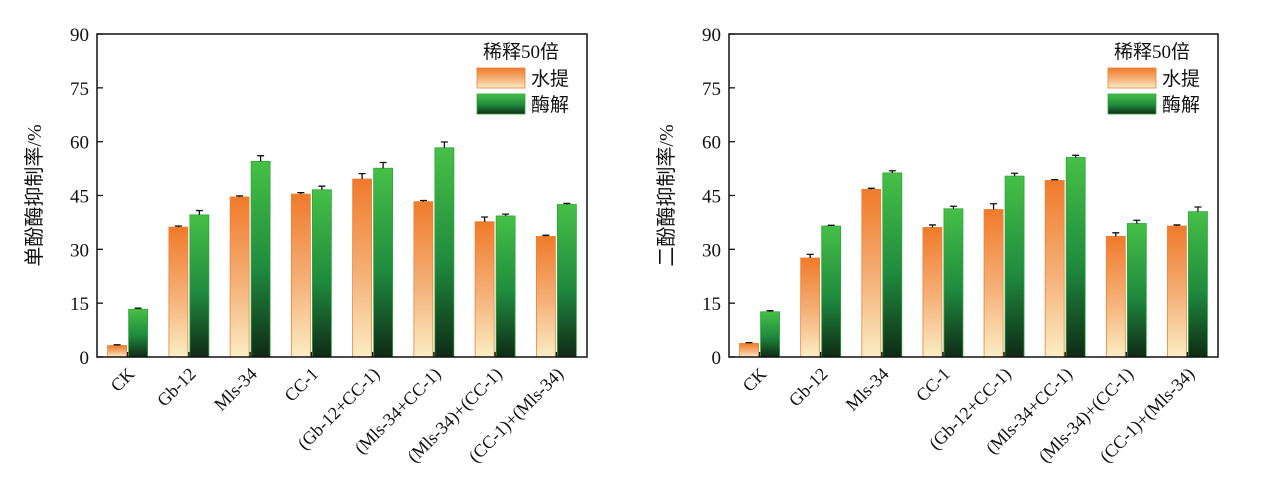 This screenshot has height=497, width=1270. I want to click on y-axis-label: 单酚酶抑制率/%, so click(34, 195).